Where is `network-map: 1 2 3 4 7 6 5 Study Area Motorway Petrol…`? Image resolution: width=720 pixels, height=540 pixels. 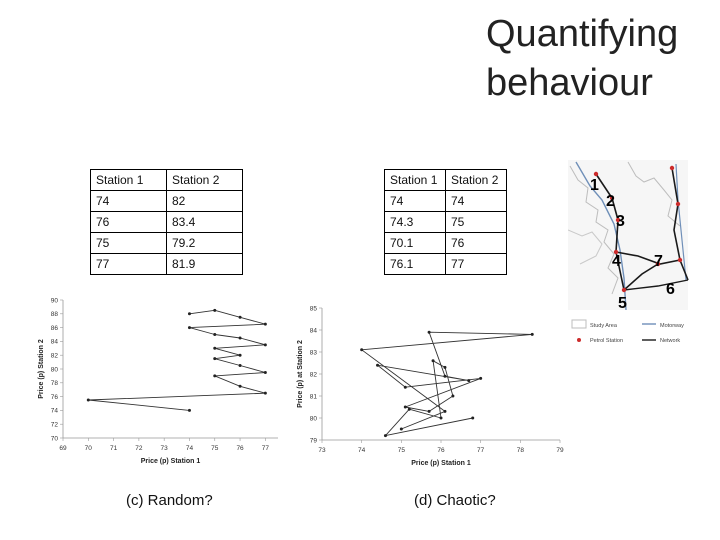
network-map: 1 2 3 4 7 6 5 Study Area Motorway Petrol… is located at coordinates (628, 252).